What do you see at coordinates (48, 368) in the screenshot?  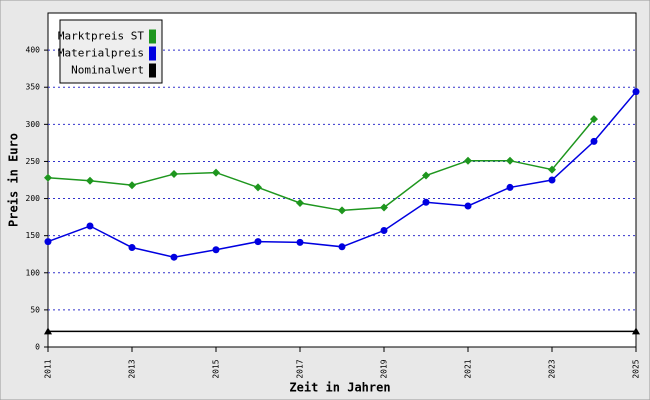 I see `x-tick-label: 2011` at bounding box center [48, 368].